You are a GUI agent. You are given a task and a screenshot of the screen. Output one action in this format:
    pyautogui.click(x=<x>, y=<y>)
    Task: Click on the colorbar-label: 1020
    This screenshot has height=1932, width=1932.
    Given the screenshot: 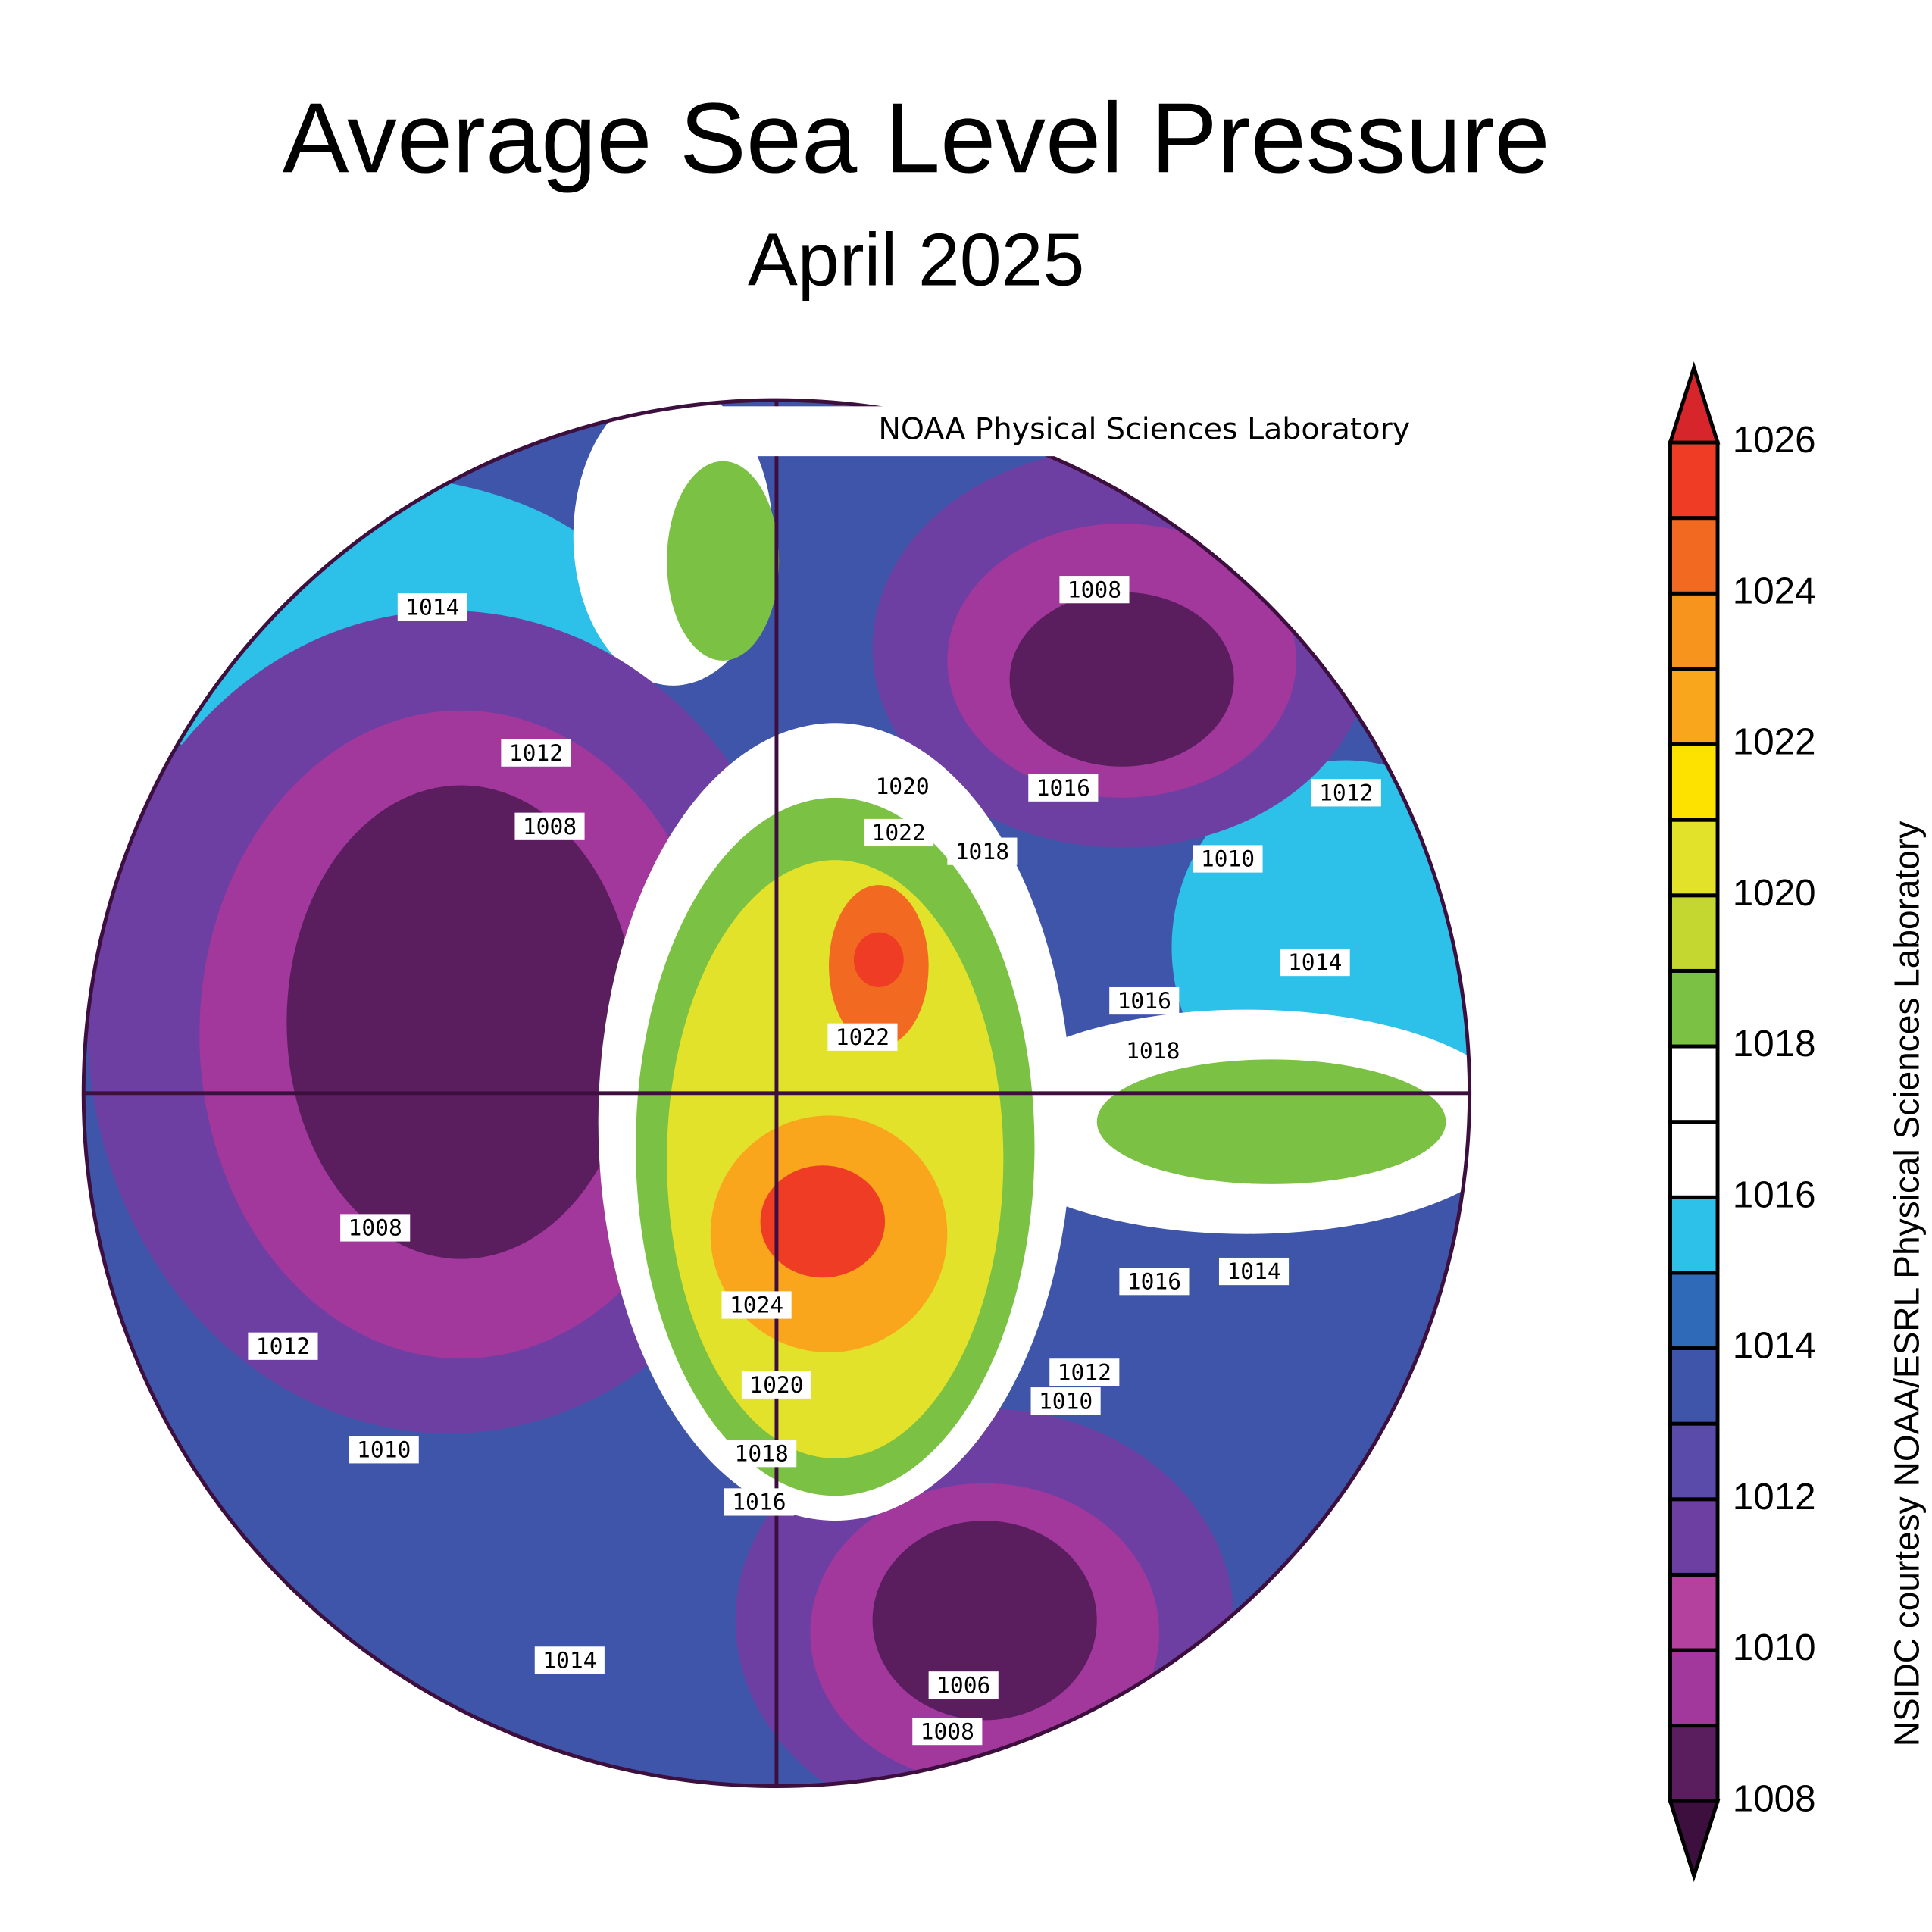 What is the action you would take?
    pyautogui.click(x=1775, y=893)
    